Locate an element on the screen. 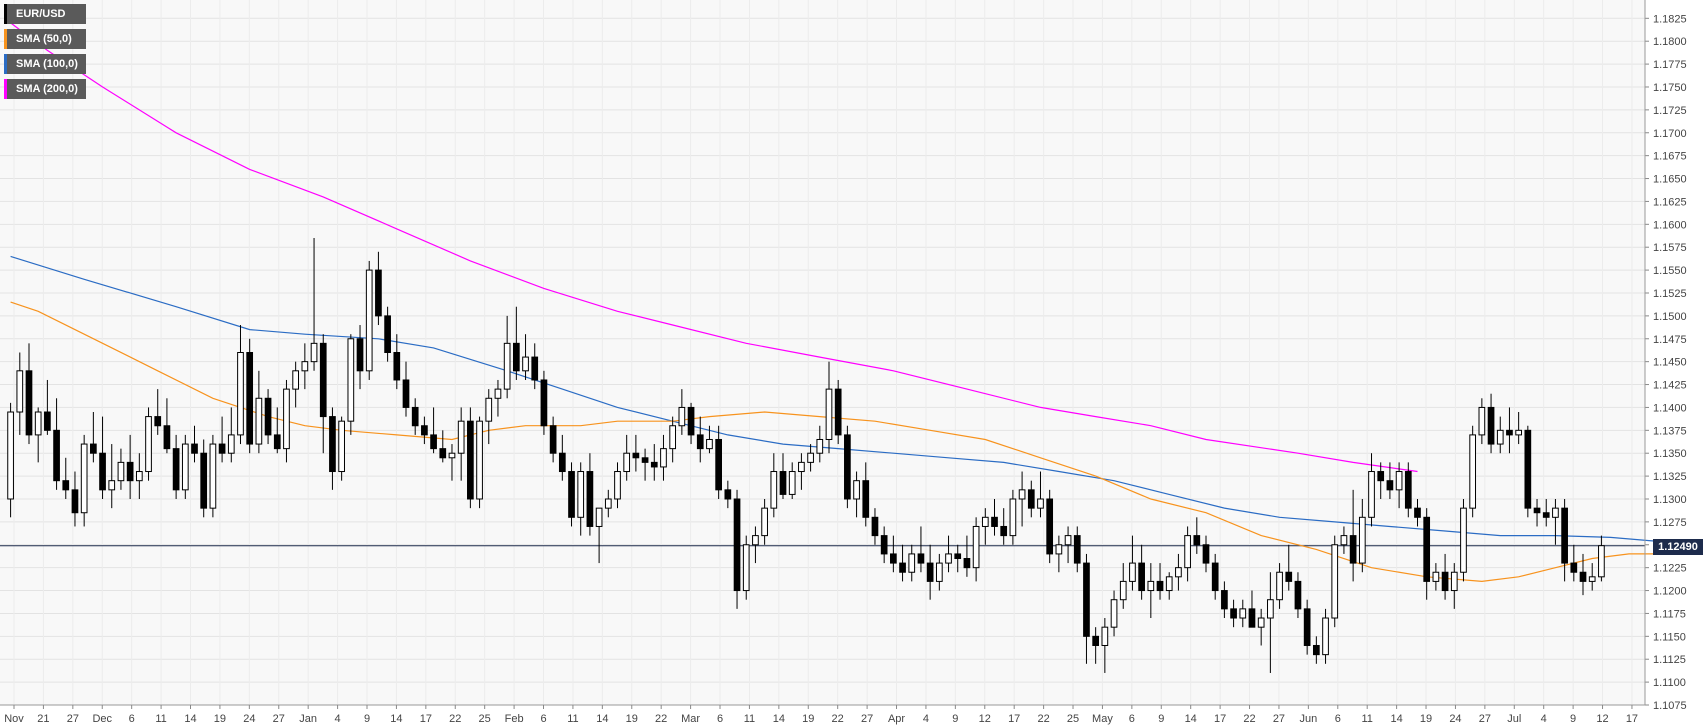 This screenshot has height=728, width=1707. y-tick-label: 1.1325 is located at coordinates (1670, 477).